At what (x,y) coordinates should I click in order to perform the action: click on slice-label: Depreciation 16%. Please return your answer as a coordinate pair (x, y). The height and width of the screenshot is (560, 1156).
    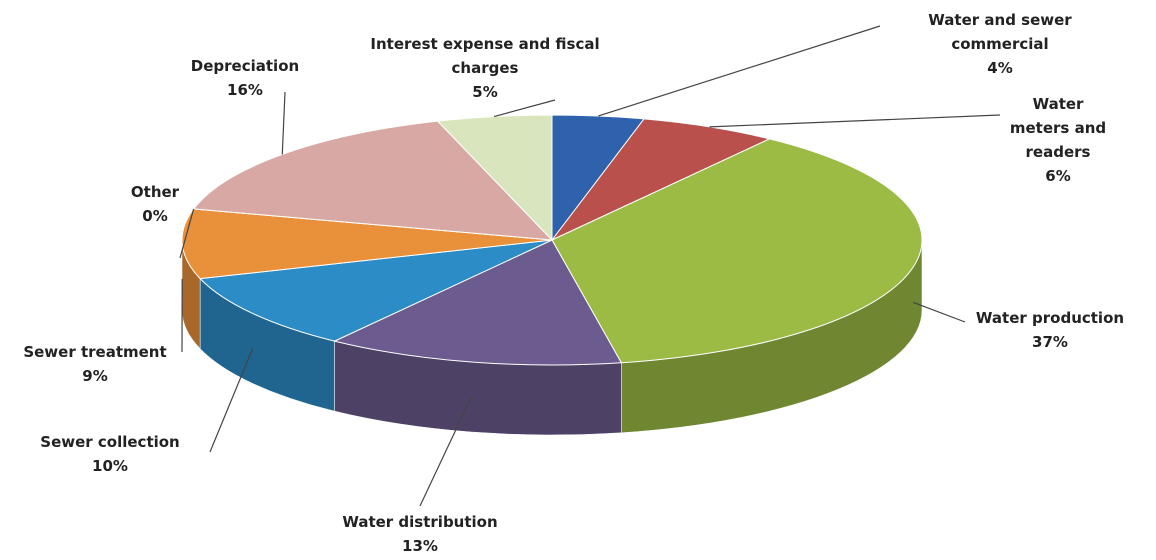
    Looking at the image, I should click on (245, 78).